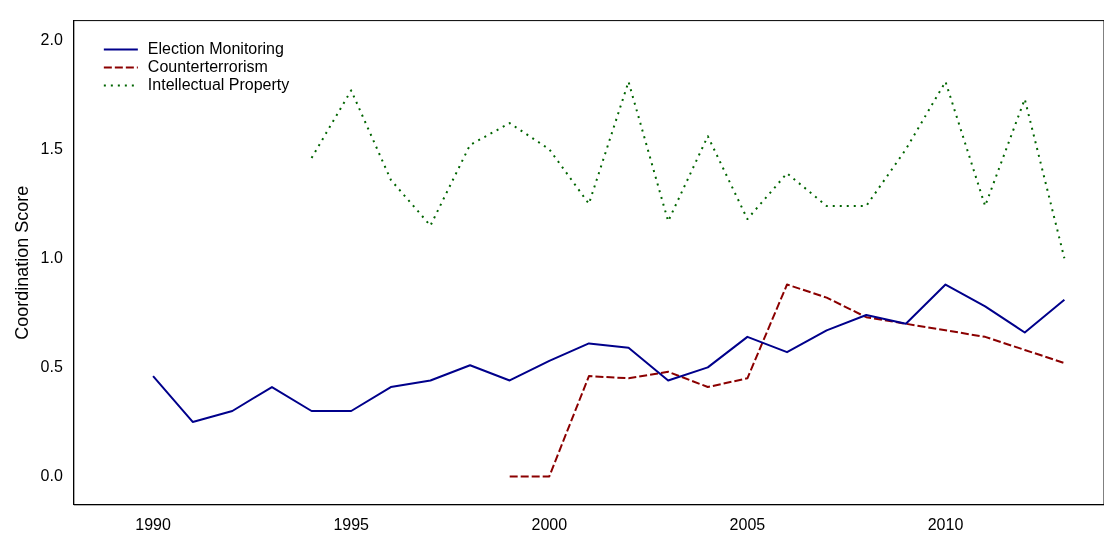 The height and width of the screenshot is (550, 1116). I want to click on y-tick-label: 0.0, so click(51, 475).